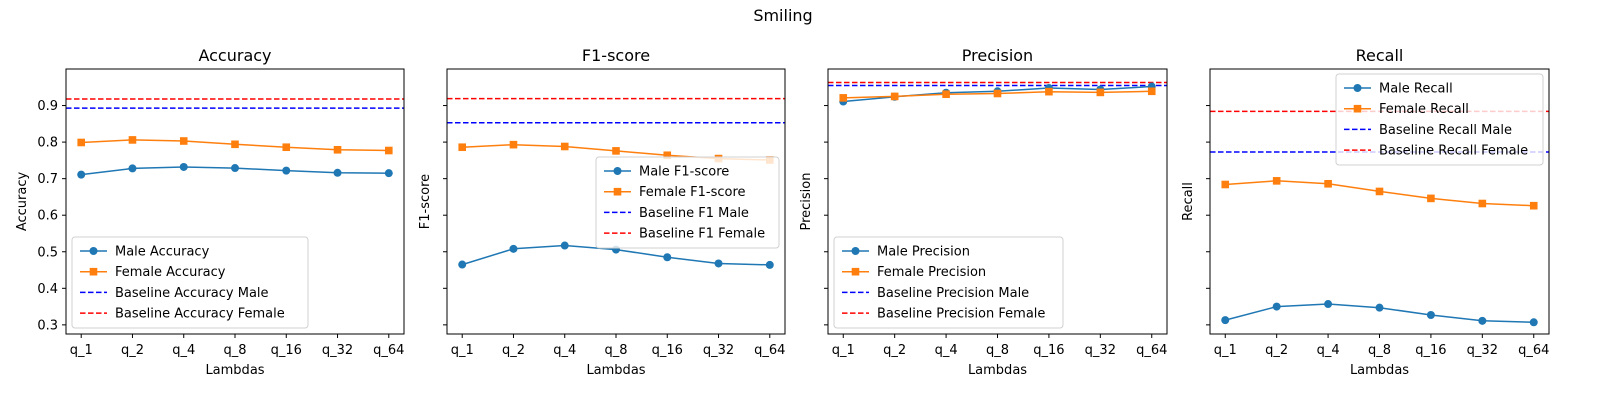 The image size is (1600, 400). I want to click on legend-label: Baseline Precision Male, so click(953, 293).